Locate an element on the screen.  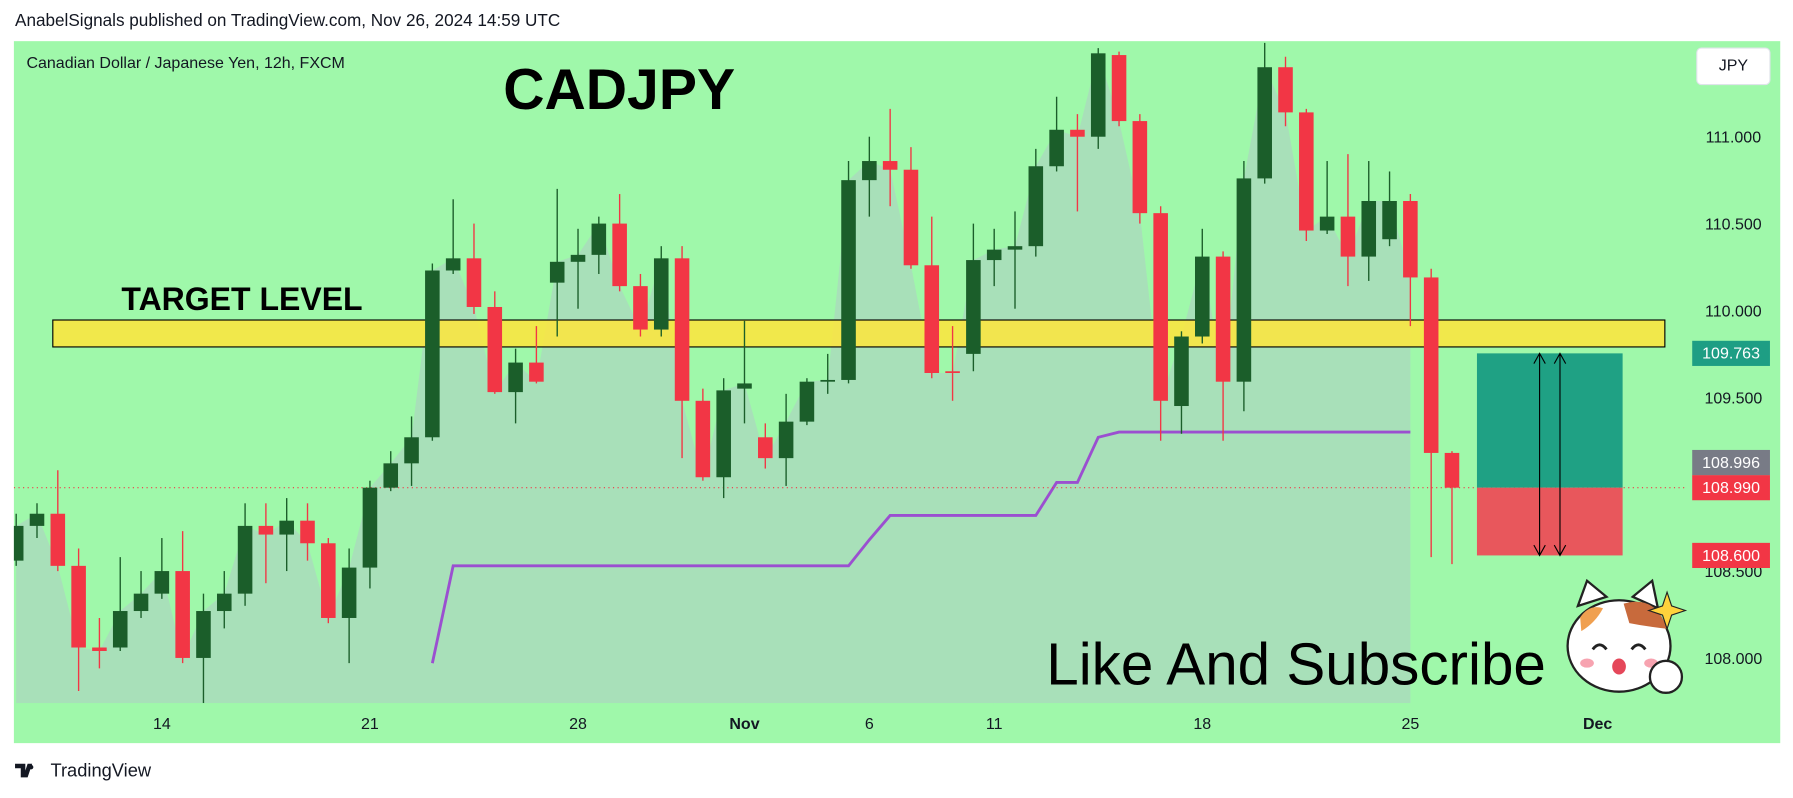
x-tick-label: 21 is located at coordinates (370, 724).